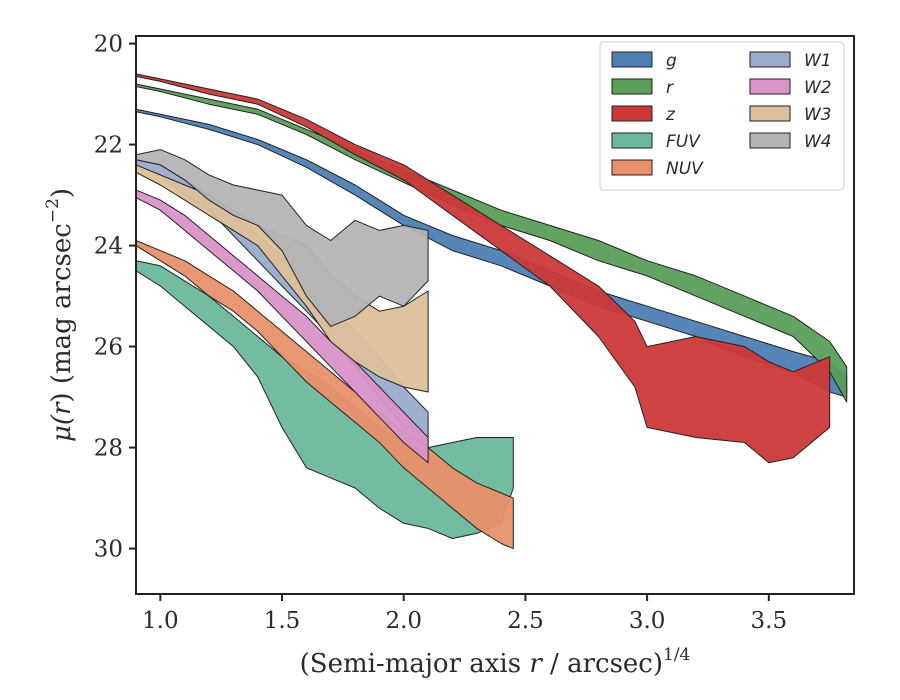  I want to click on legend-label-fuv: FUV, so click(683, 142).